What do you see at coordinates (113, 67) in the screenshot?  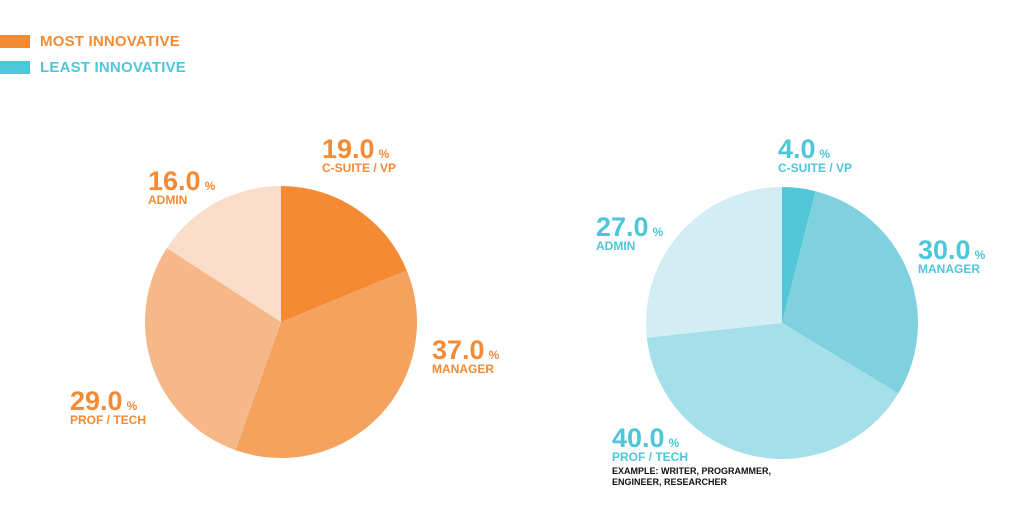 I see `legend-label-least-innovative: LEAST INNOVATIVE` at bounding box center [113, 67].